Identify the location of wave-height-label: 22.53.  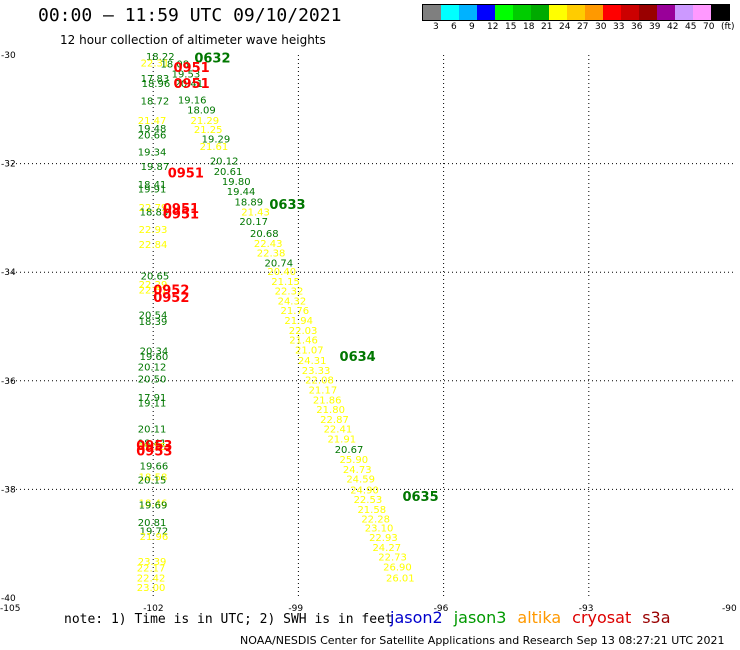
(368, 500).